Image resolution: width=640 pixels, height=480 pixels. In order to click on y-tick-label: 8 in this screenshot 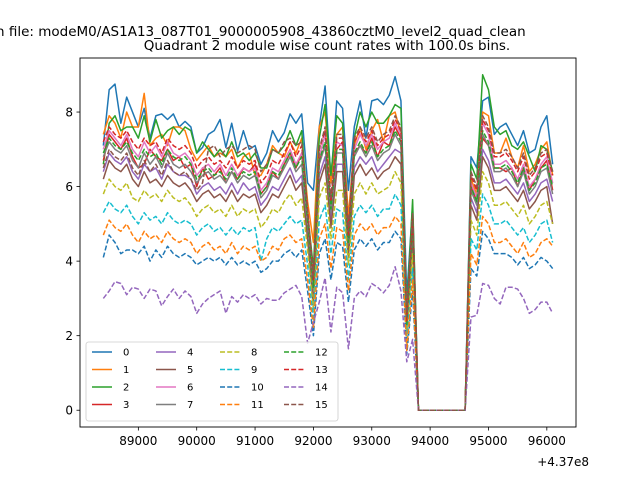, I will do `click(69, 112)`.